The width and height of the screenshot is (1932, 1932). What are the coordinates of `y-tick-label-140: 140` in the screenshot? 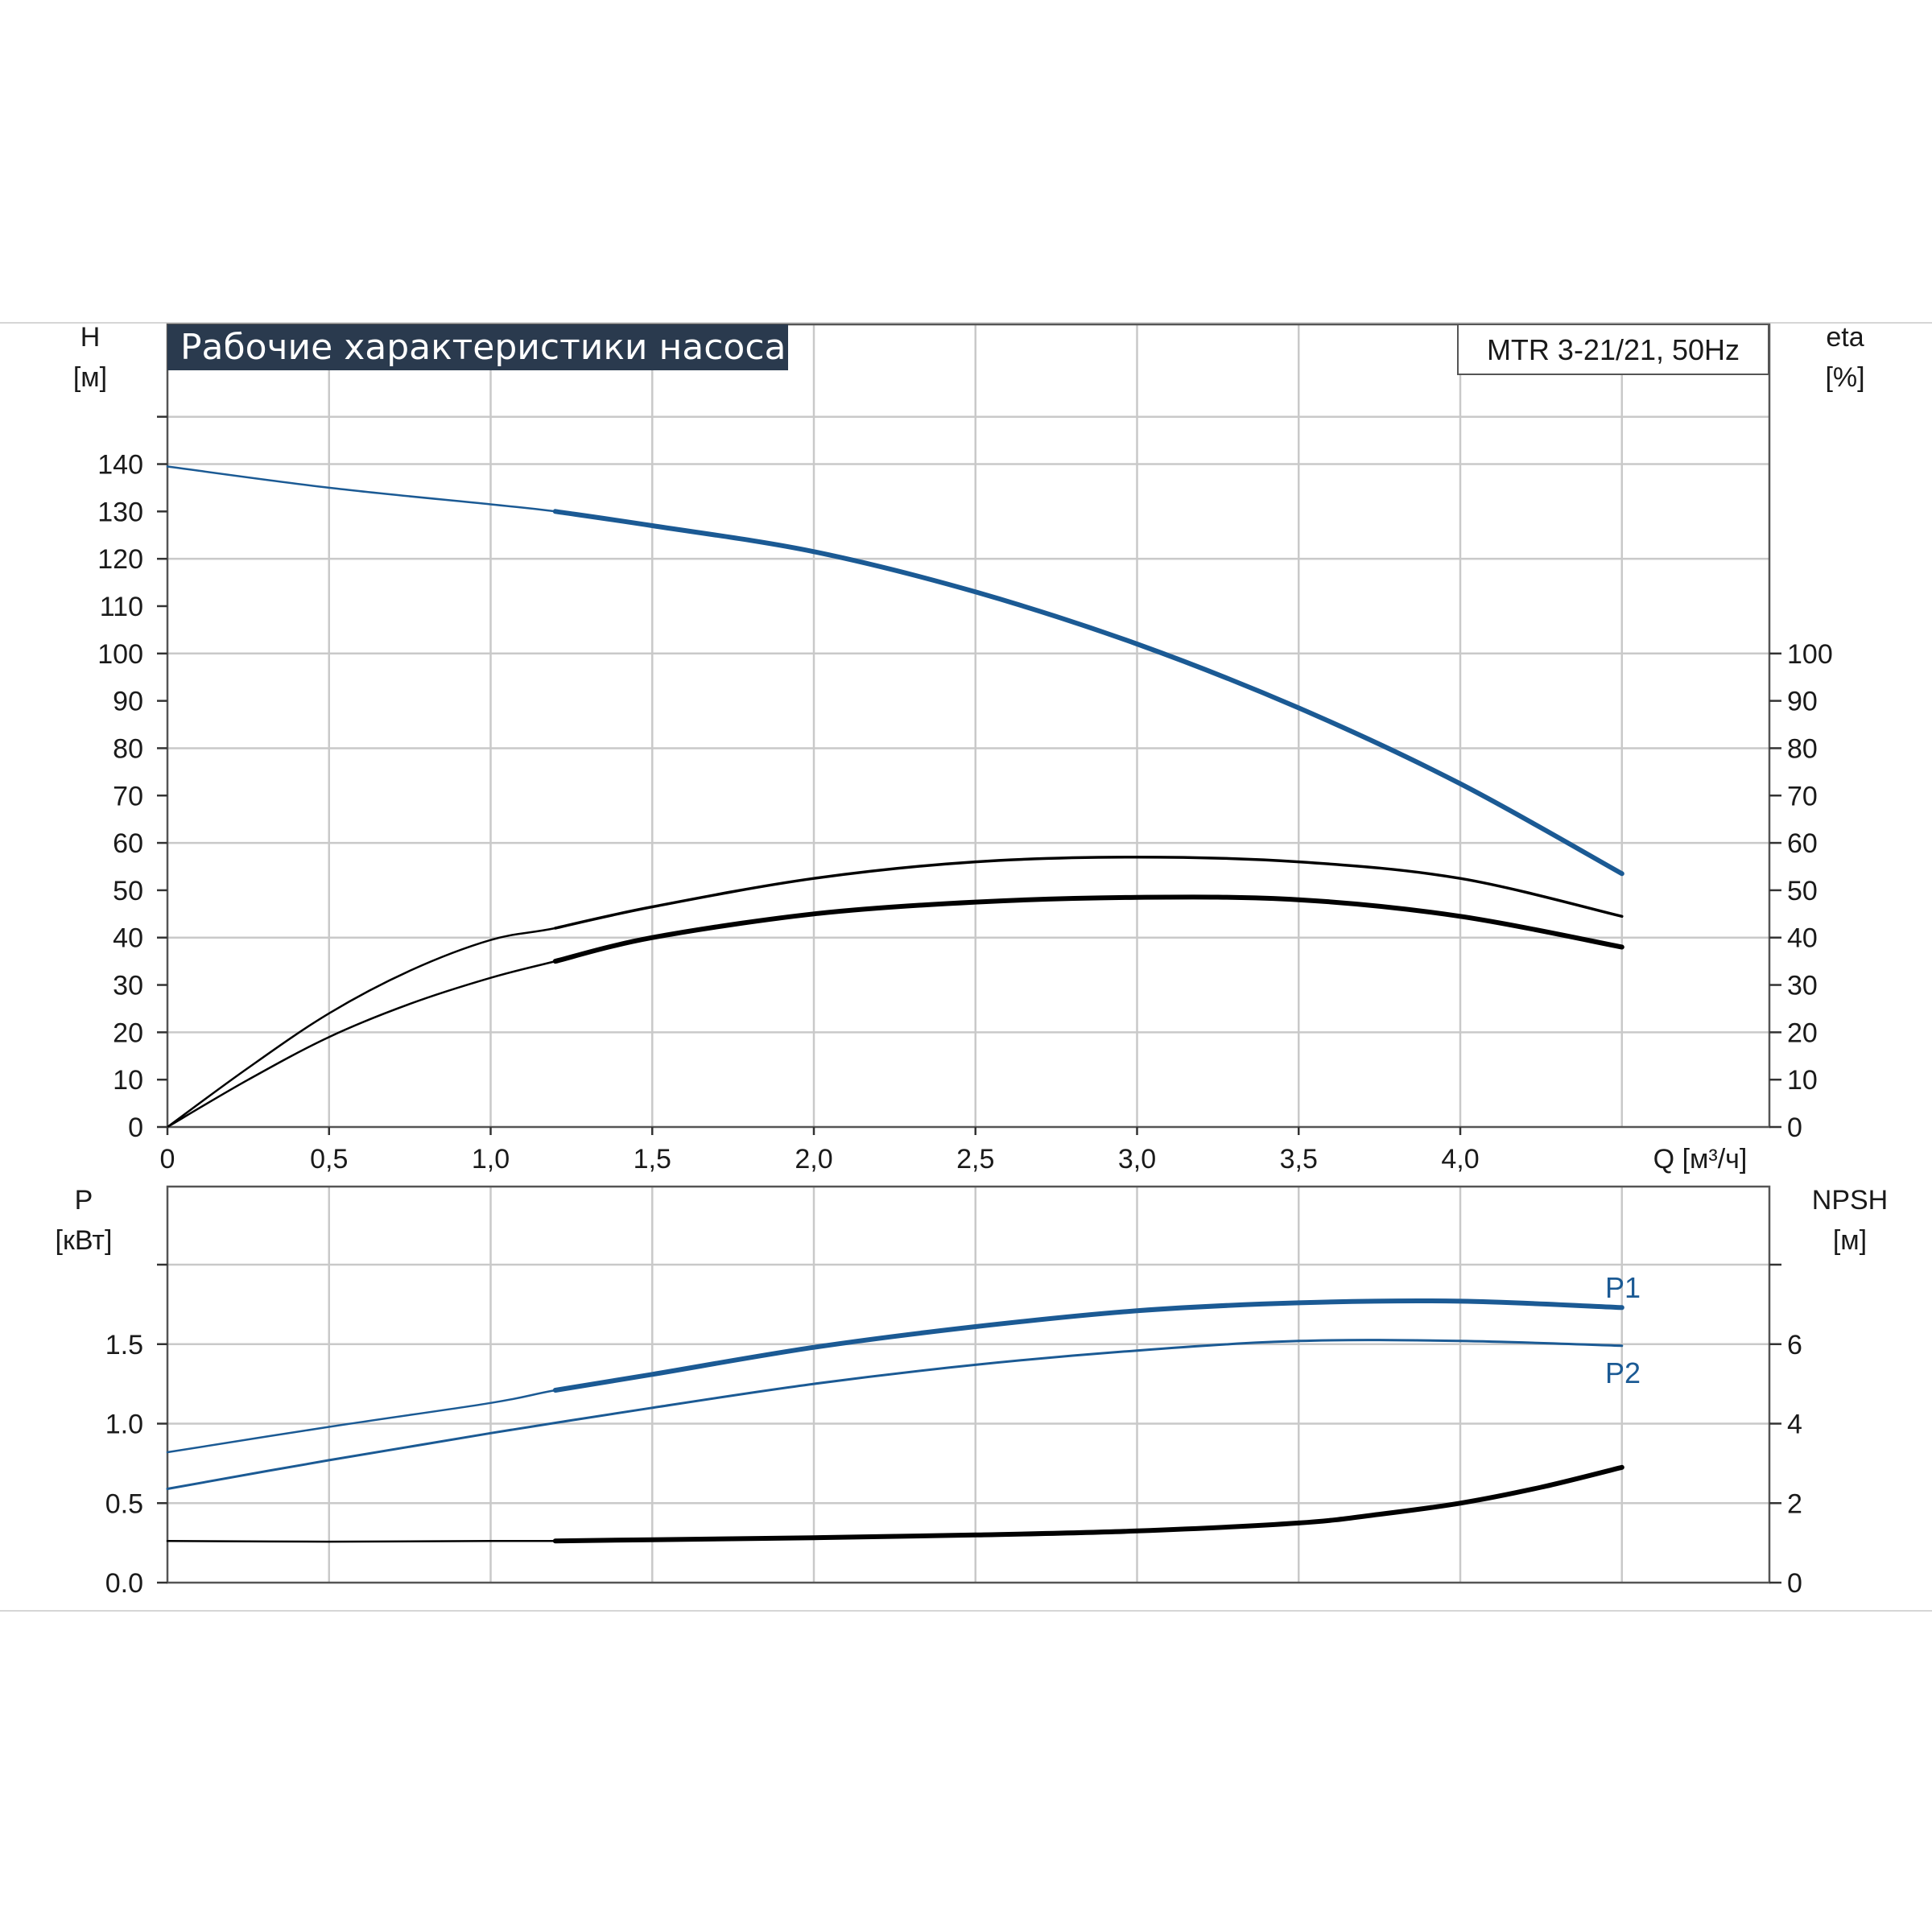 It's located at (120, 465).